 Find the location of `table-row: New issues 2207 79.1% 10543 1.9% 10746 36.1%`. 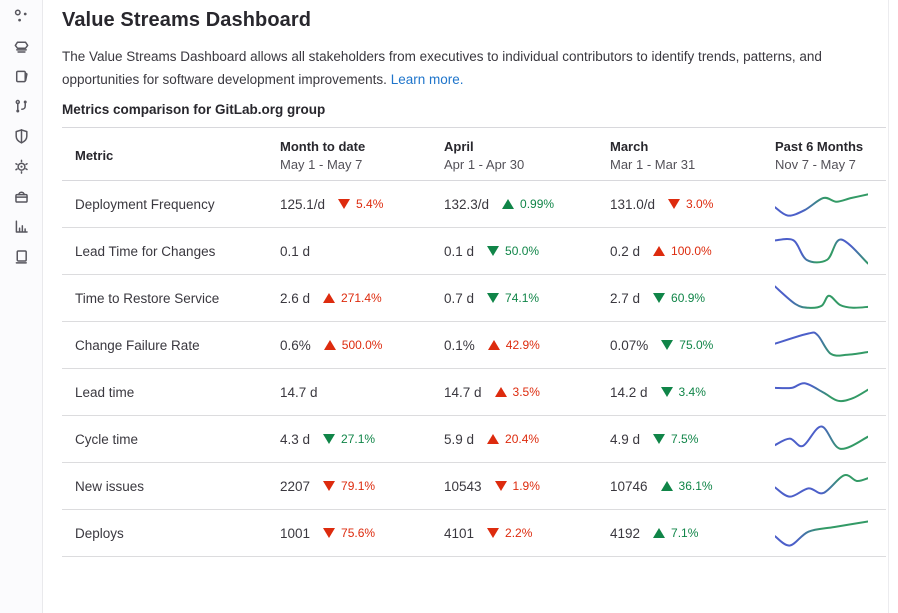

table-row: New issues 2207 79.1% 10543 1.9% 10746 36.1% is located at coordinates (474, 486).